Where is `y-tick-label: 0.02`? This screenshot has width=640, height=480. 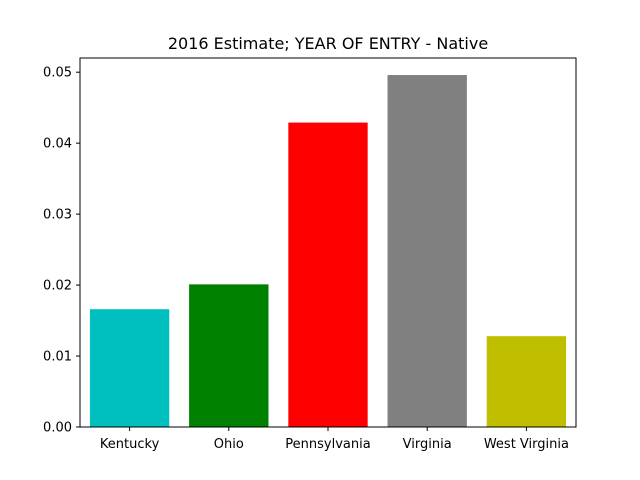 y-tick-label: 0.02 is located at coordinates (57, 286).